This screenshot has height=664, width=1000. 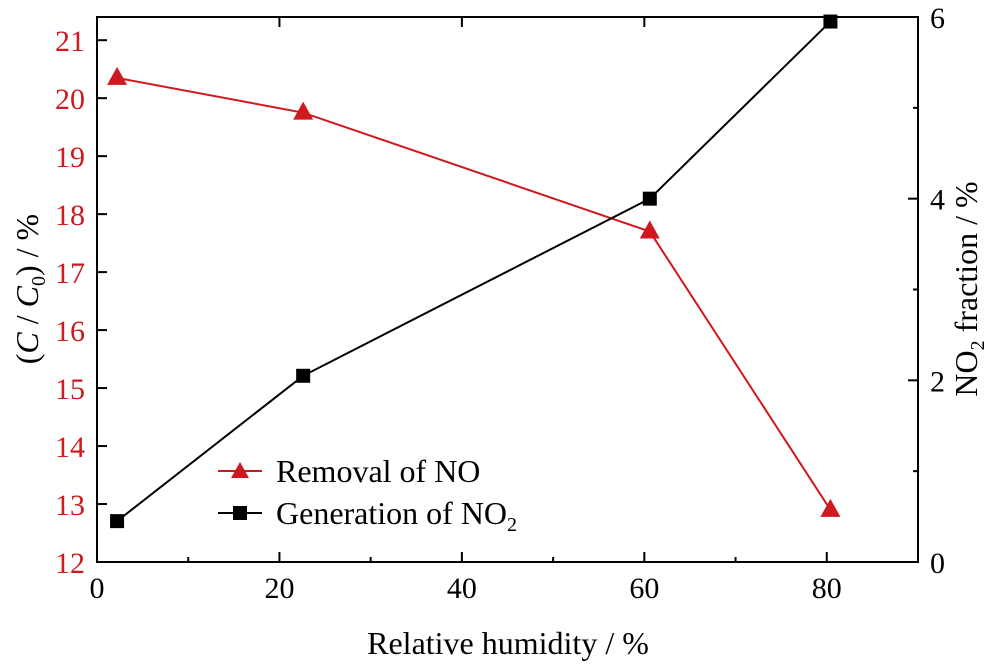 I want to click on y-right-axis-title: NO2 fraction / %, so click(x=968, y=288).